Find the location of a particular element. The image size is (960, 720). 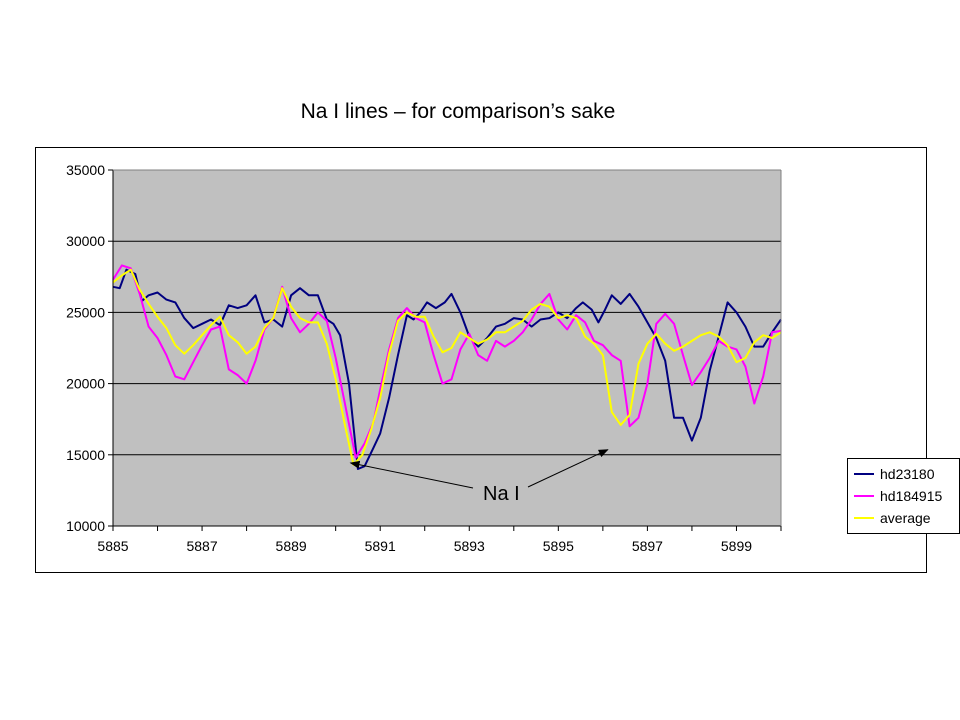

legend-item: hd23180 is located at coordinates (894, 474).